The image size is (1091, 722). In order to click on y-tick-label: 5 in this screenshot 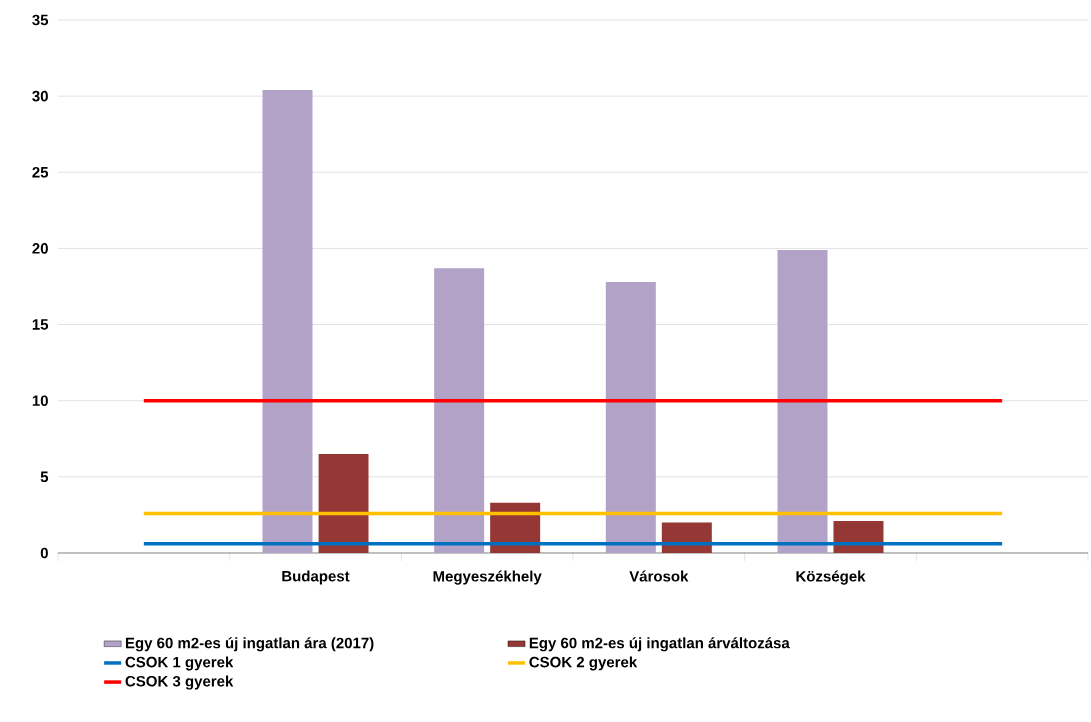, I will do `click(44, 477)`.